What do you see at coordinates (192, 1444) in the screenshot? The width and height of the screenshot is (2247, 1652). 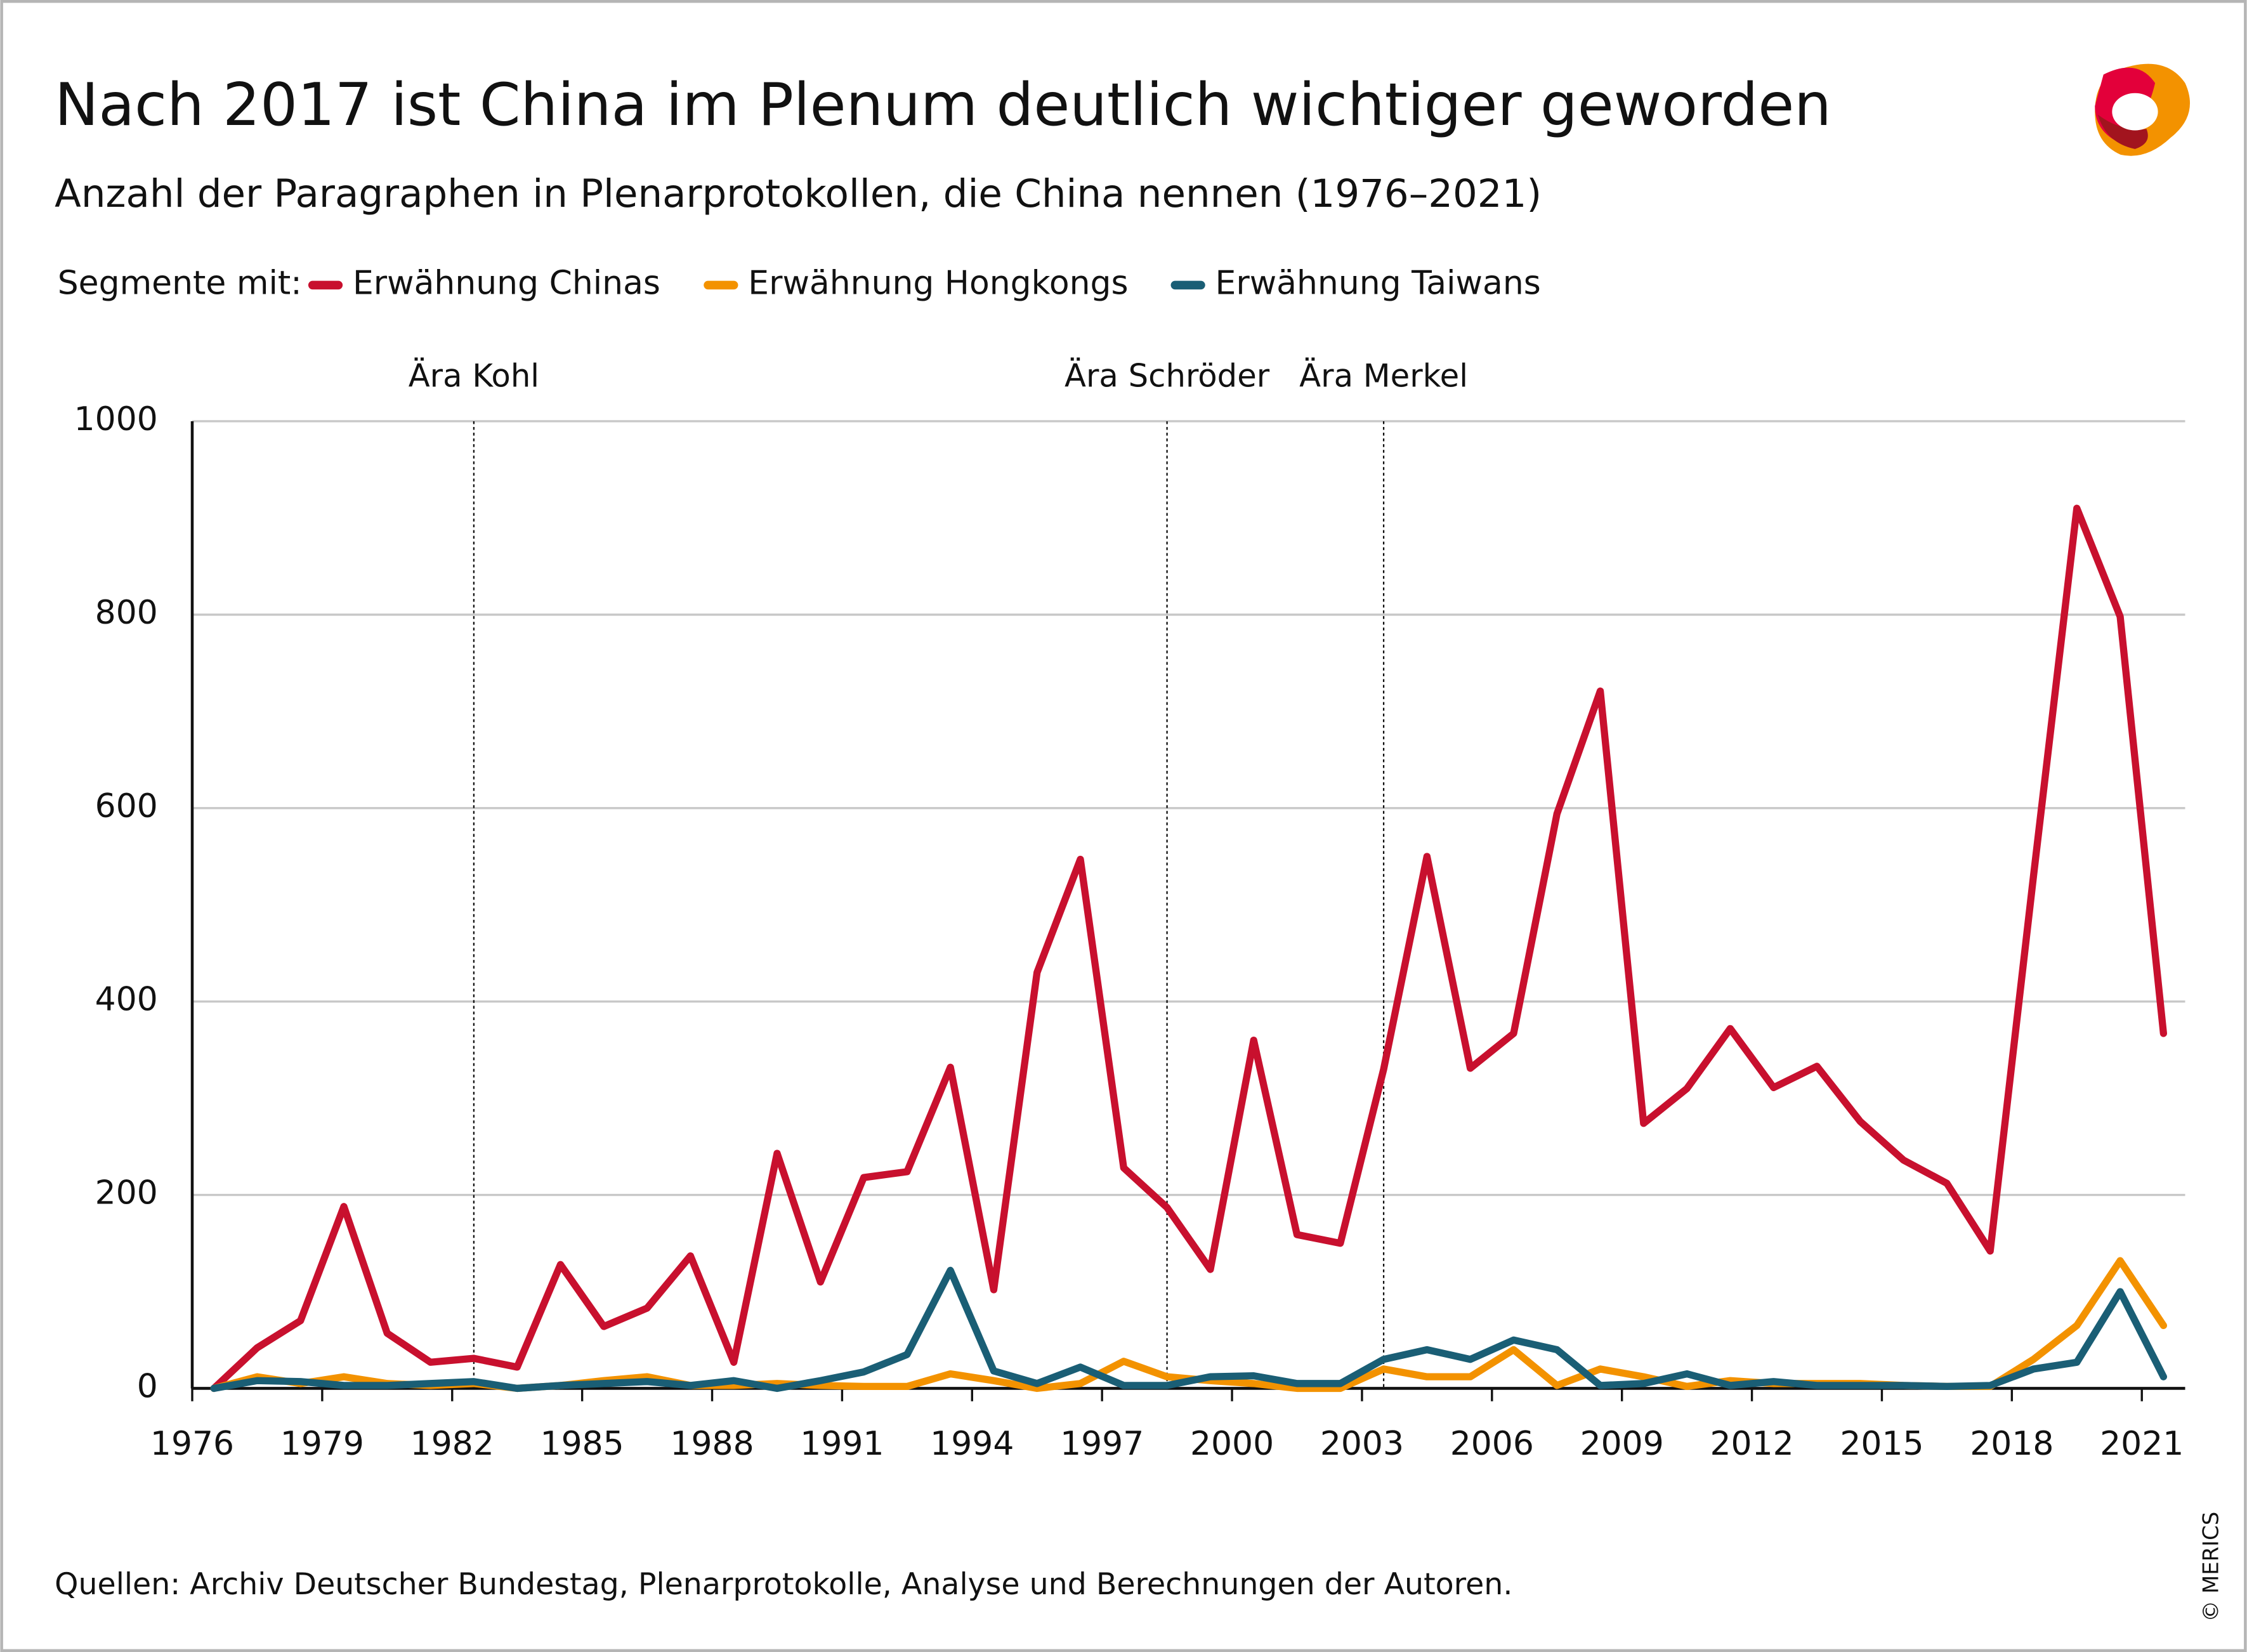 I see `x-tick-label: 1976` at bounding box center [192, 1444].